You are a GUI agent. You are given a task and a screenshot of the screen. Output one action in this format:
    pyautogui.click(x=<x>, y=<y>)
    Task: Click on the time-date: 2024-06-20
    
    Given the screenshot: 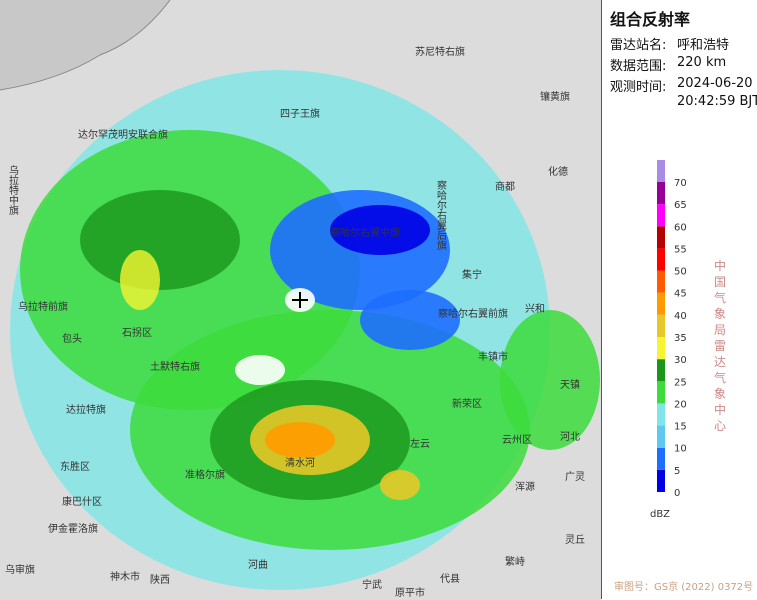 What is the action you would take?
    pyautogui.click(x=715, y=83)
    